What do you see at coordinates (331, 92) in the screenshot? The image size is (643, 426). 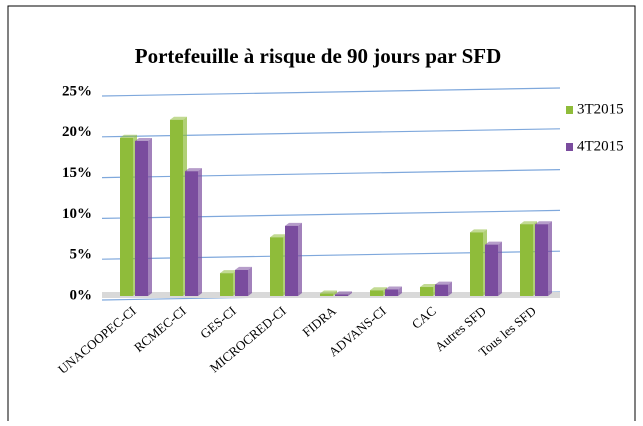 I see `grid-line` at bounding box center [331, 92].